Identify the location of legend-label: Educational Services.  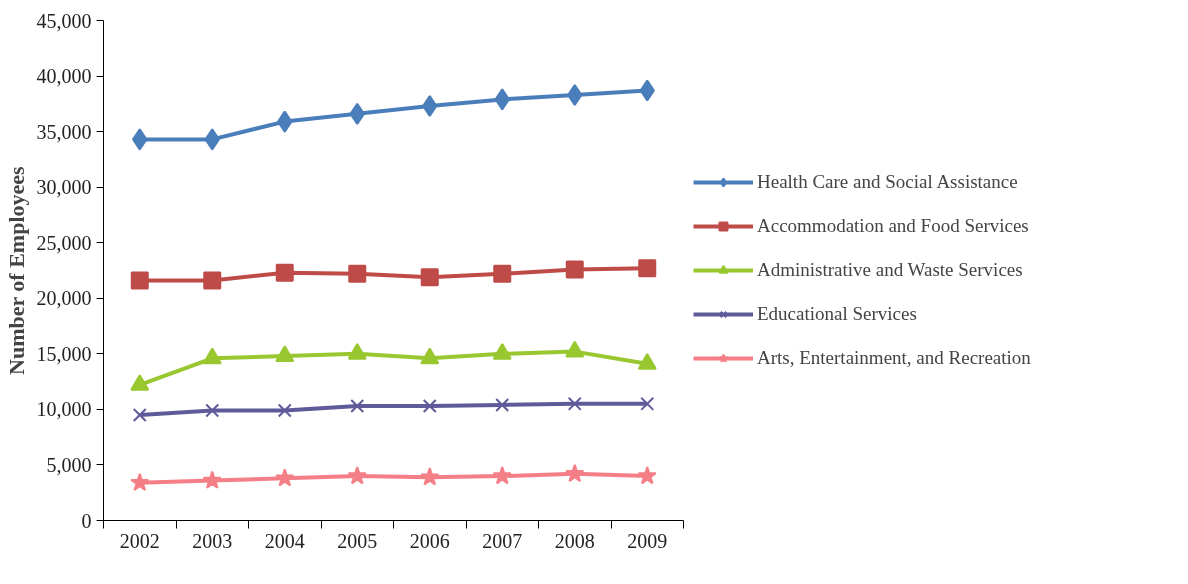
(837, 314).